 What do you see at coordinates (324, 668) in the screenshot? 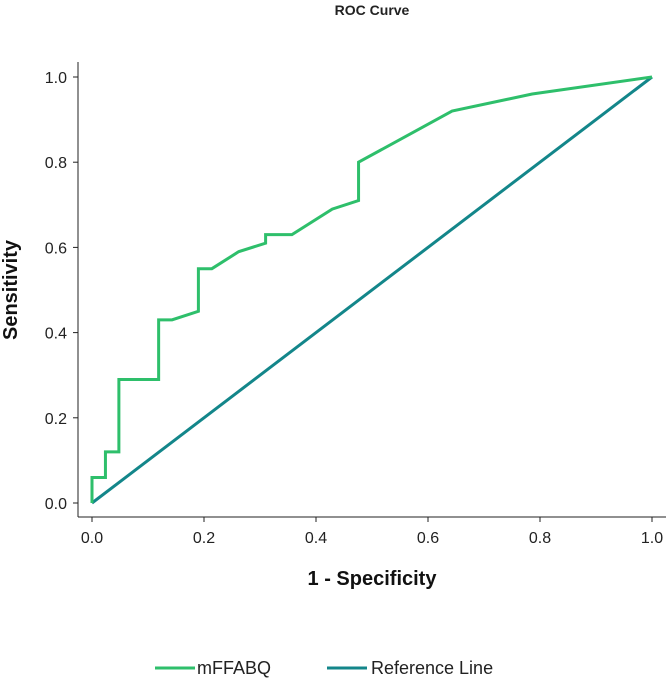
I see `legend: mFFABQ Reference Line` at bounding box center [324, 668].